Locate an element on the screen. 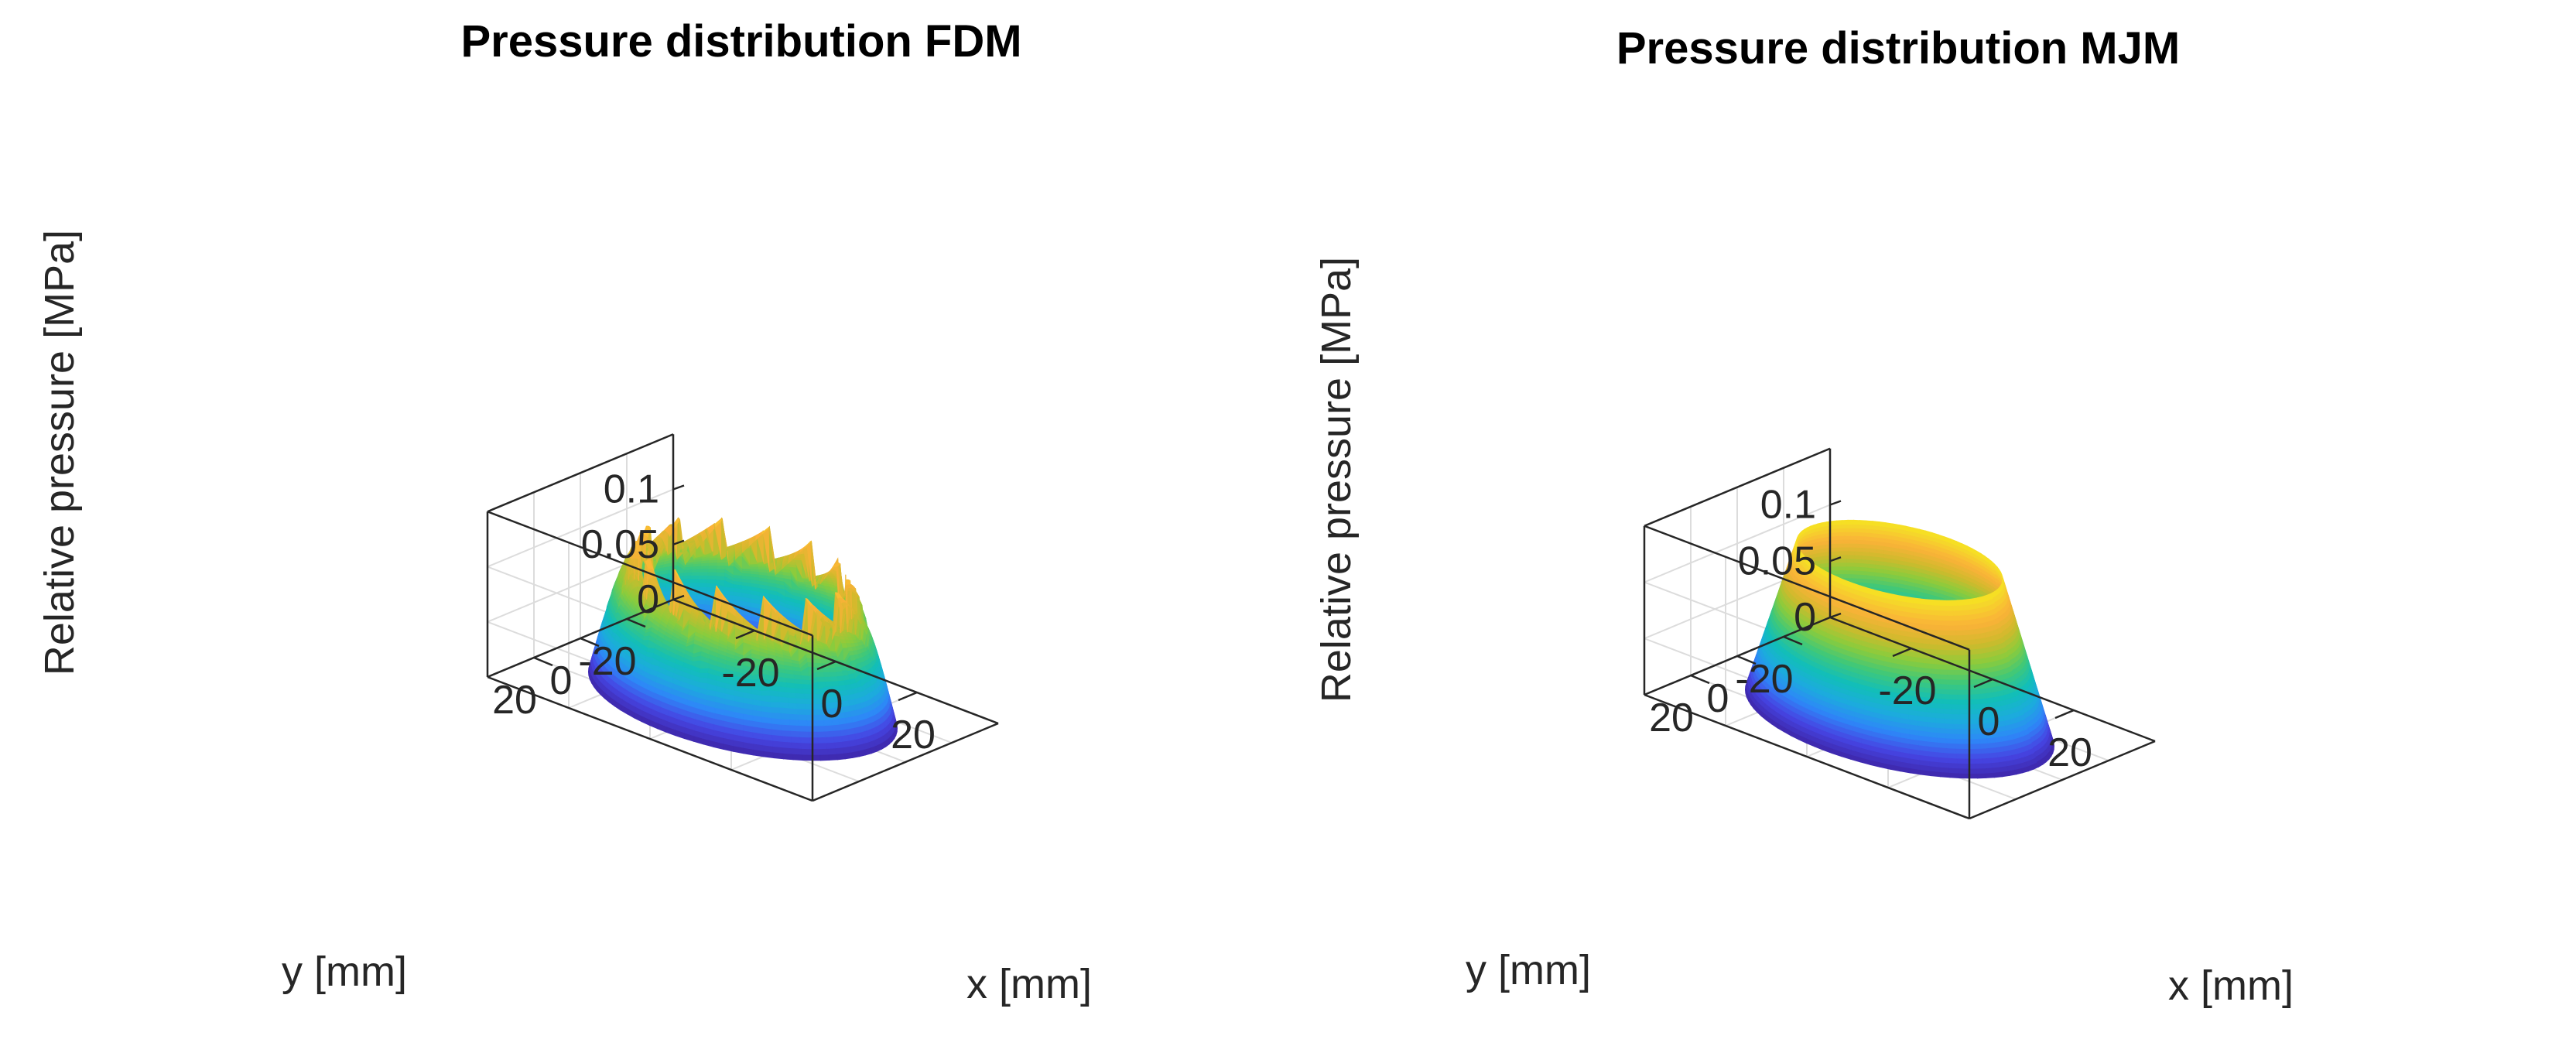 This screenshot has height=1053, width=2576. x-tick-label: 20 is located at coordinates (914, 735).